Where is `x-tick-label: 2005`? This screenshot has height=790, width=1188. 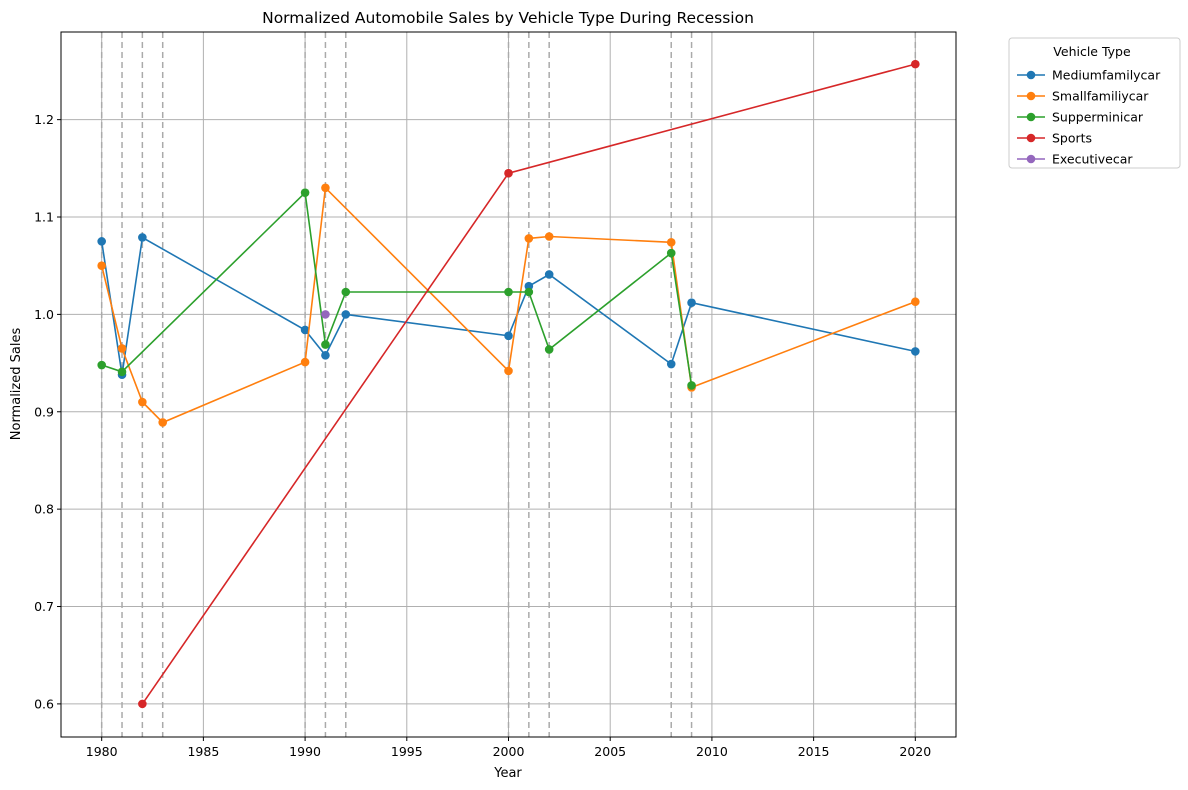
x-tick-label: 2005 is located at coordinates (610, 751).